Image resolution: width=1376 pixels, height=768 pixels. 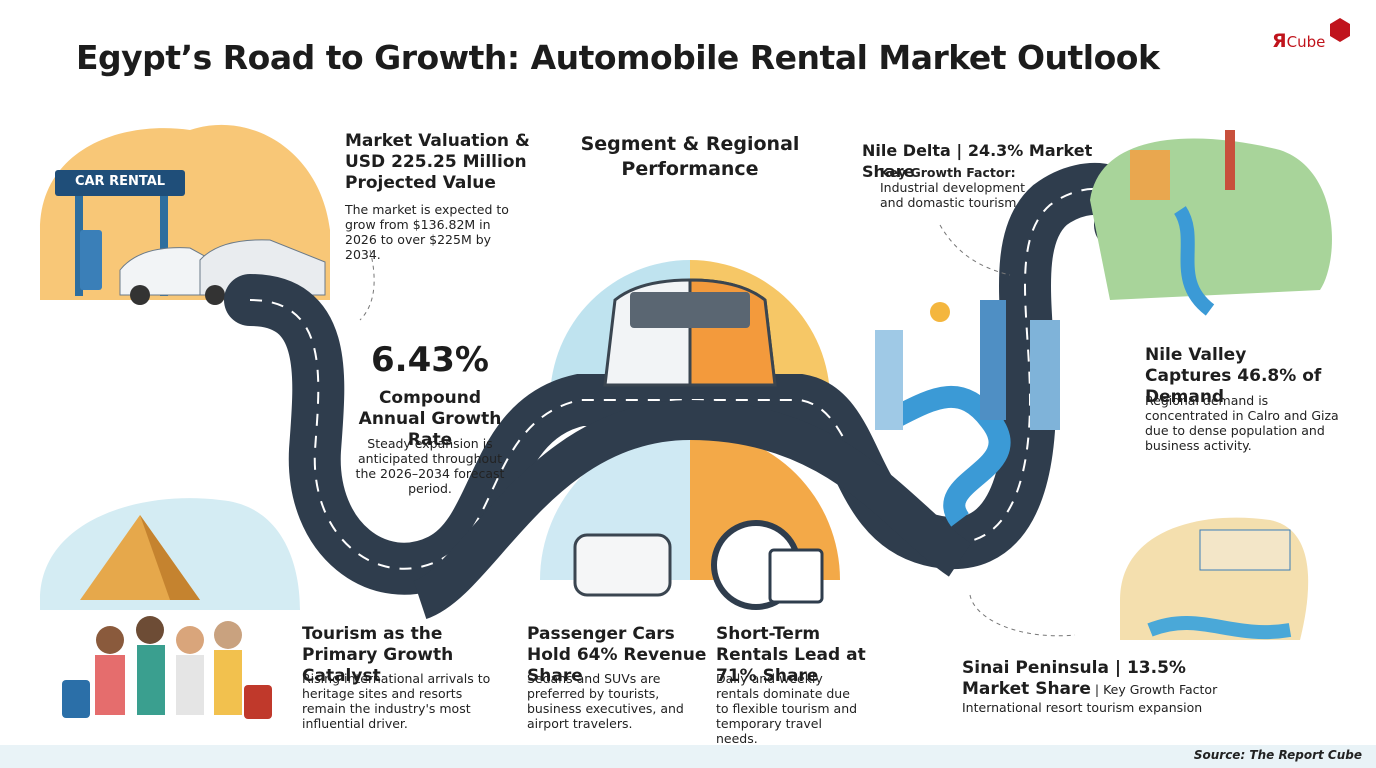 What do you see at coordinates (1306, 42) in the screenshot?
I see `logo-name: Cube` at bounding box center [1306, 42].